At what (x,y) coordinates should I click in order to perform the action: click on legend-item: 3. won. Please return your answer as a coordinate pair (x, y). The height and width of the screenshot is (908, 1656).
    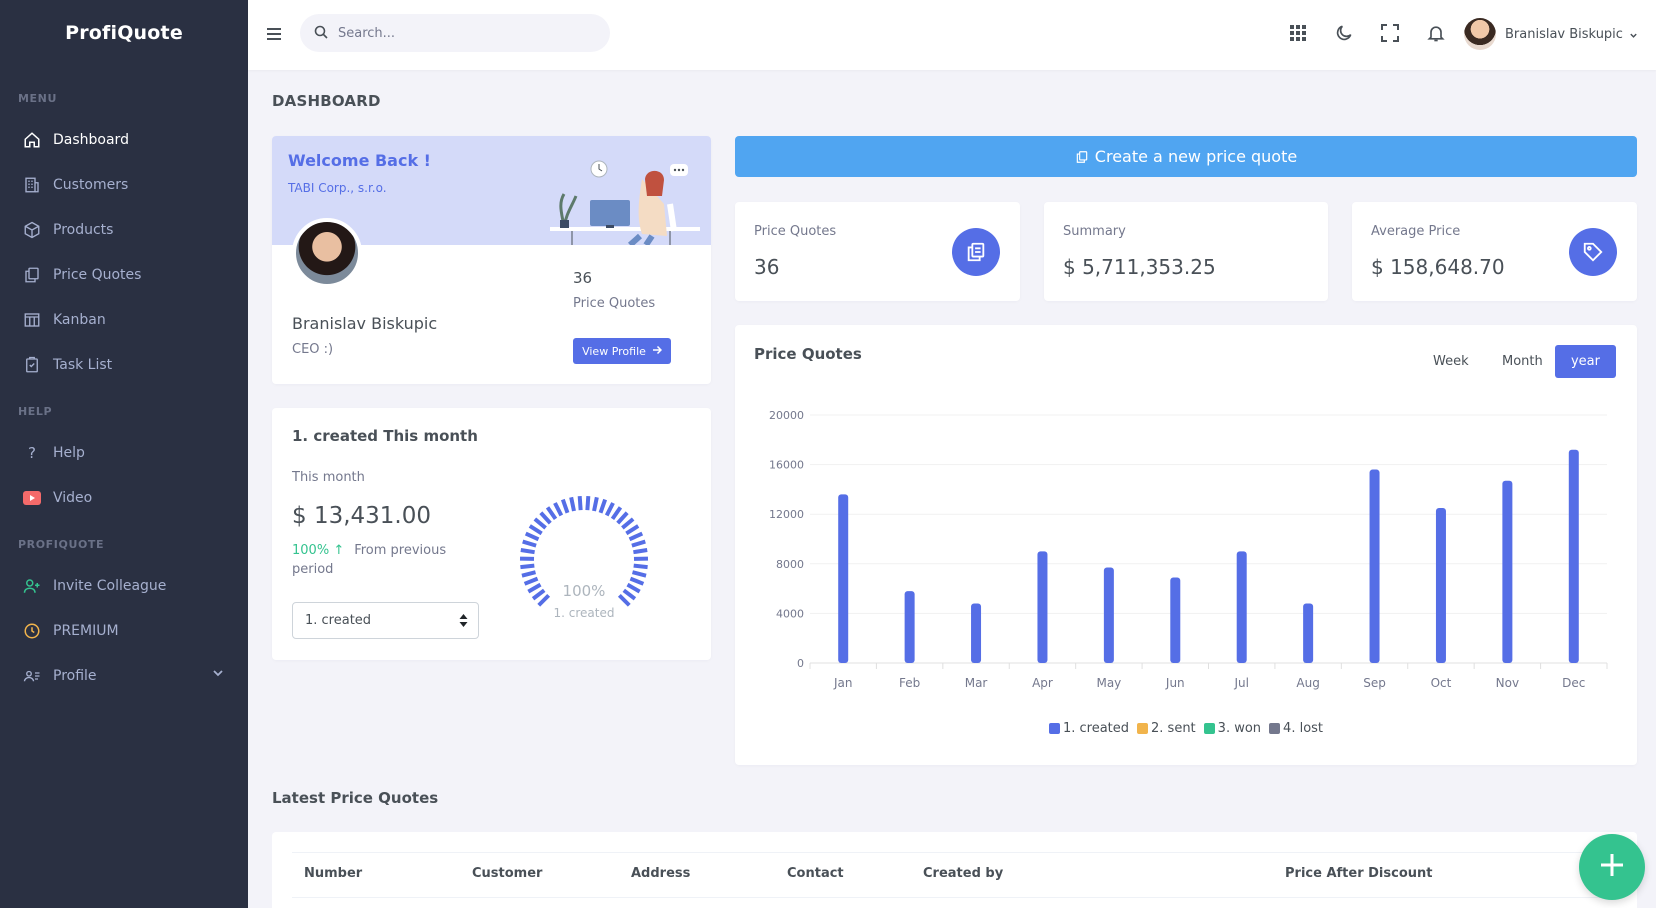
    Looking at the image, I should click on (1232, 728).